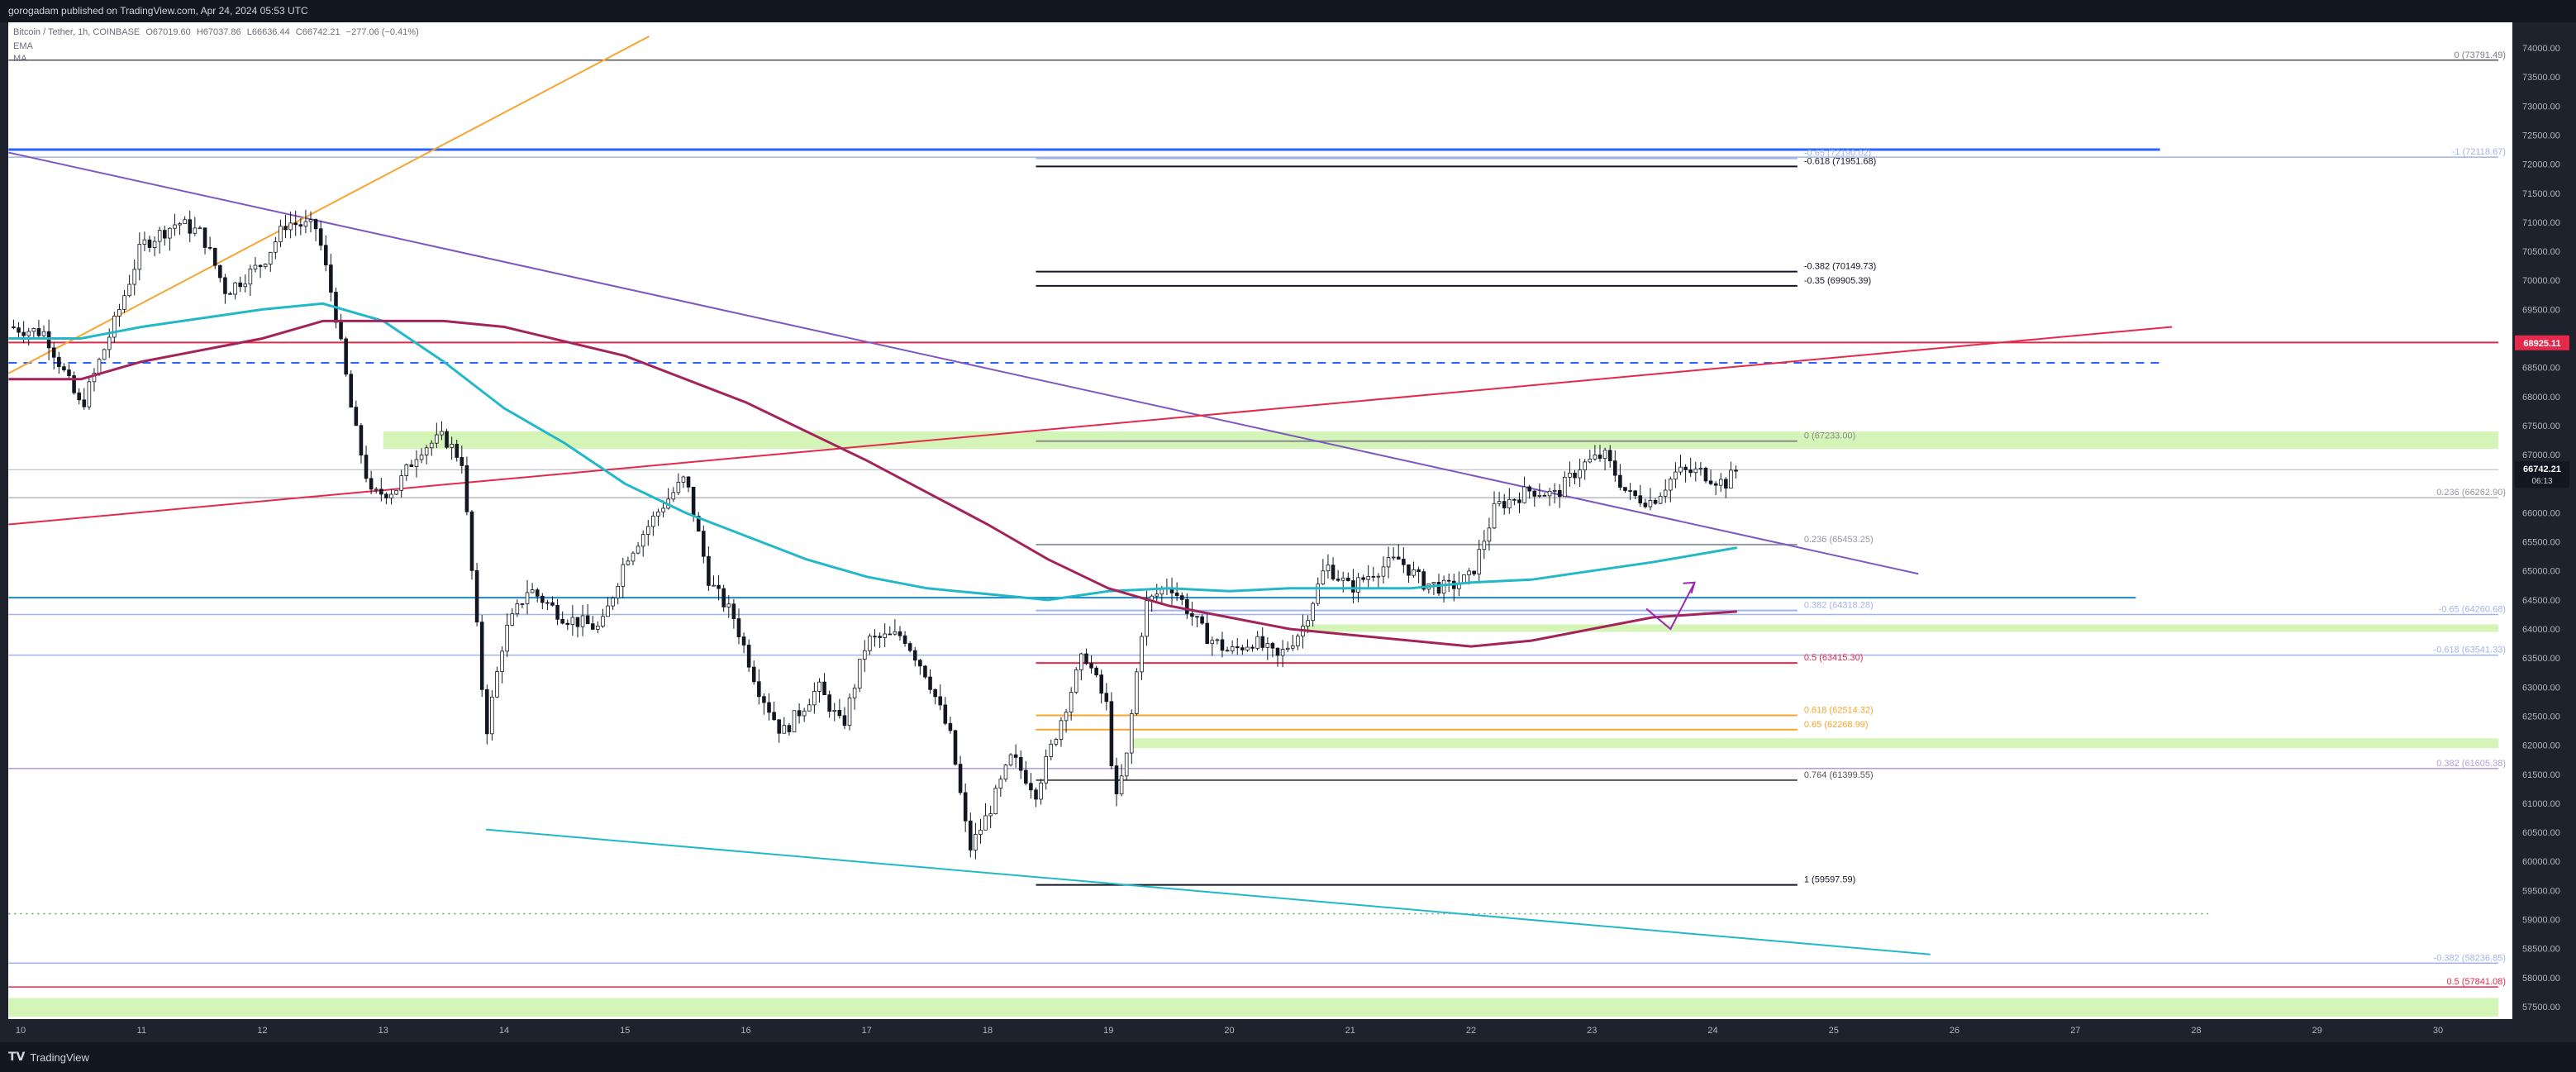 The width and height of the screenshot is (2576, 1072). Describe the element at coordinates (21, 1031) in the screenshot. I see `time-axis-tick: 10` at that location.